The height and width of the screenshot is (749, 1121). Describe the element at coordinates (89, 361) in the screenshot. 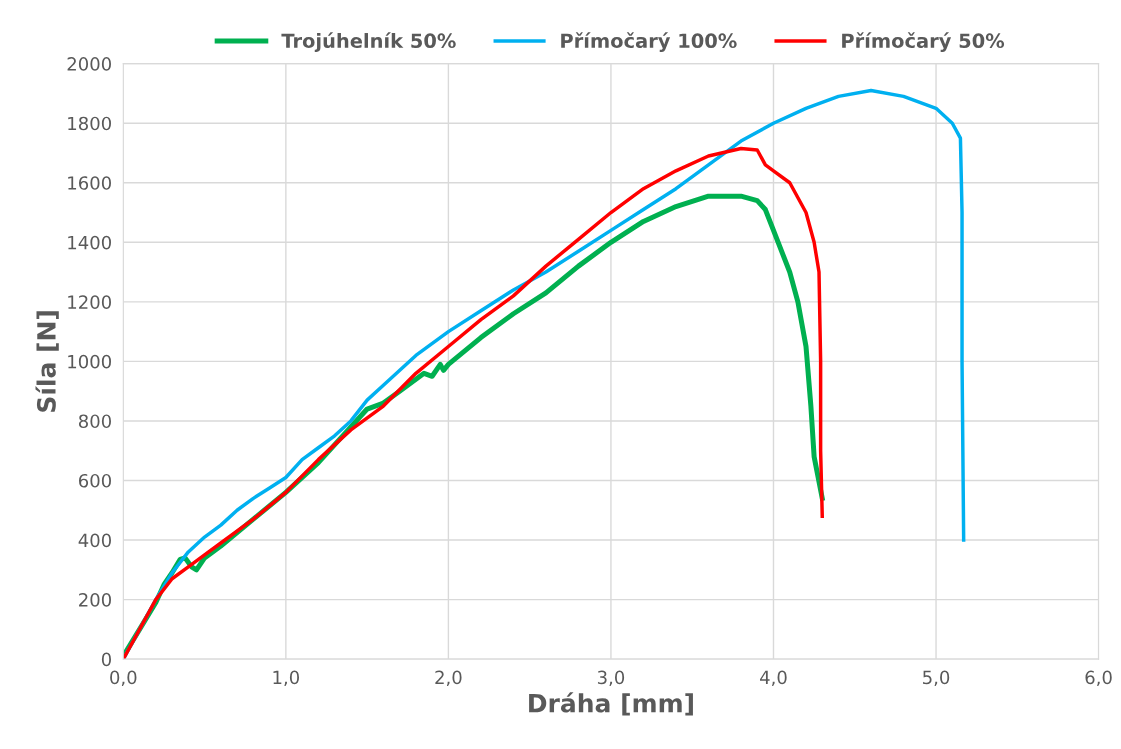

I see `y-tick-label: 1000` at that location.